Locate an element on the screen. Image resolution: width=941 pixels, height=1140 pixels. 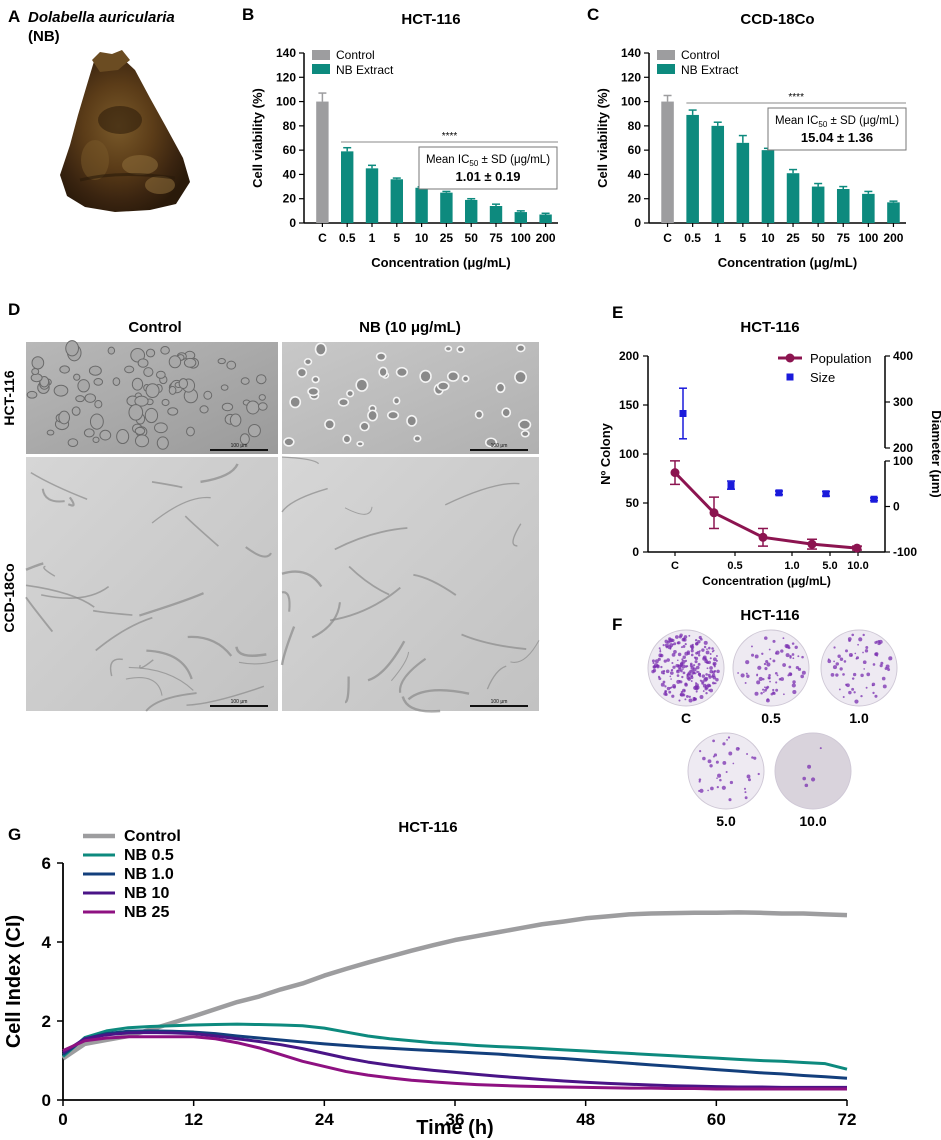
micrograph-ccd18co-control: 100 μm is located at coordinates (152, 584).